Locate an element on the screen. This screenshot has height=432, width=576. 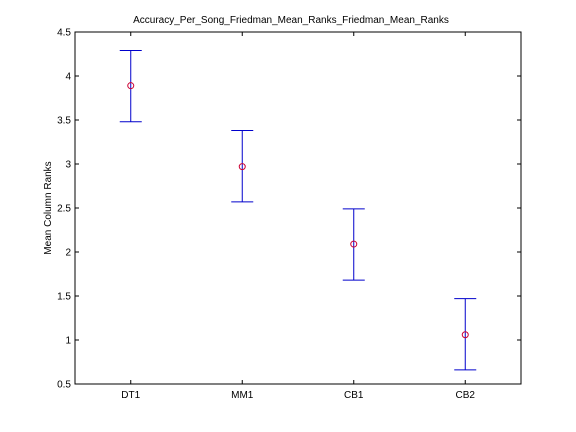
y-tick-label: 0.5 is located at coordinates (64, 385).